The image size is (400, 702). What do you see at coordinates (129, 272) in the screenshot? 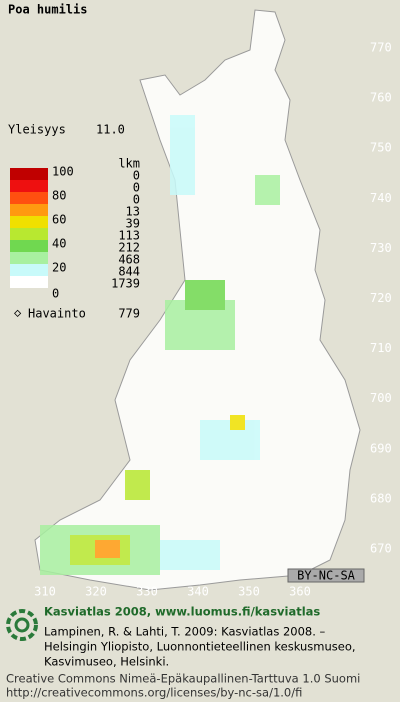
I see `legend-count: 844` at bounding box center [129, 272].